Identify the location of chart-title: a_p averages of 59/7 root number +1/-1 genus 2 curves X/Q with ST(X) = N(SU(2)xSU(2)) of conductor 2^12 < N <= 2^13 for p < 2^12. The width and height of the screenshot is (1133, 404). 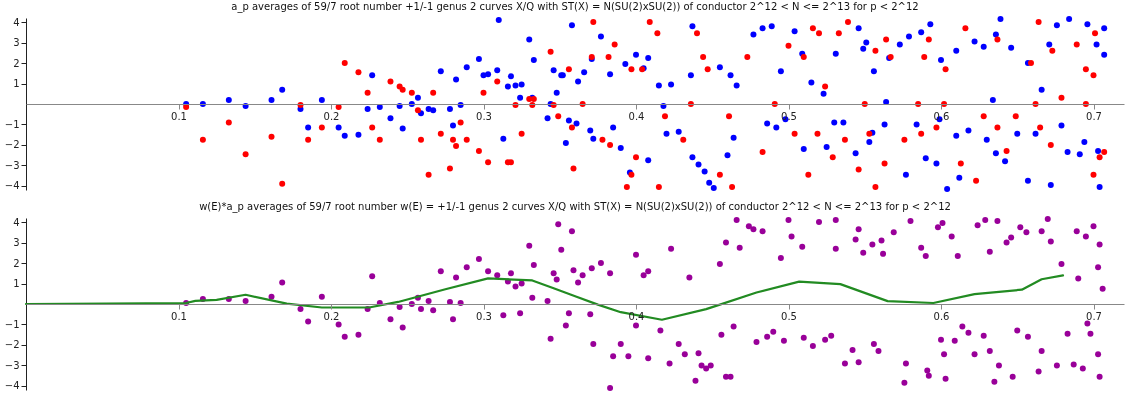
(575, 7).